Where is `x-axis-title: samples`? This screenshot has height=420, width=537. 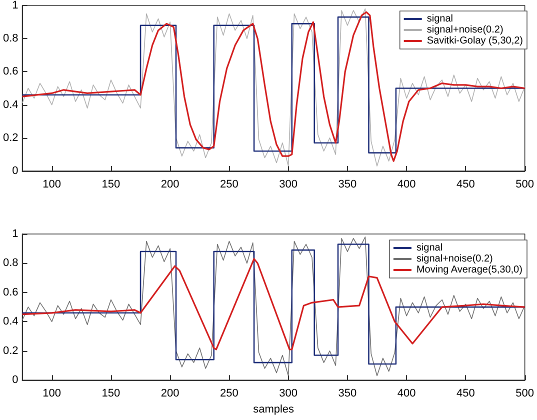
x-axis-title: samples is located at coordinates (274, 410).